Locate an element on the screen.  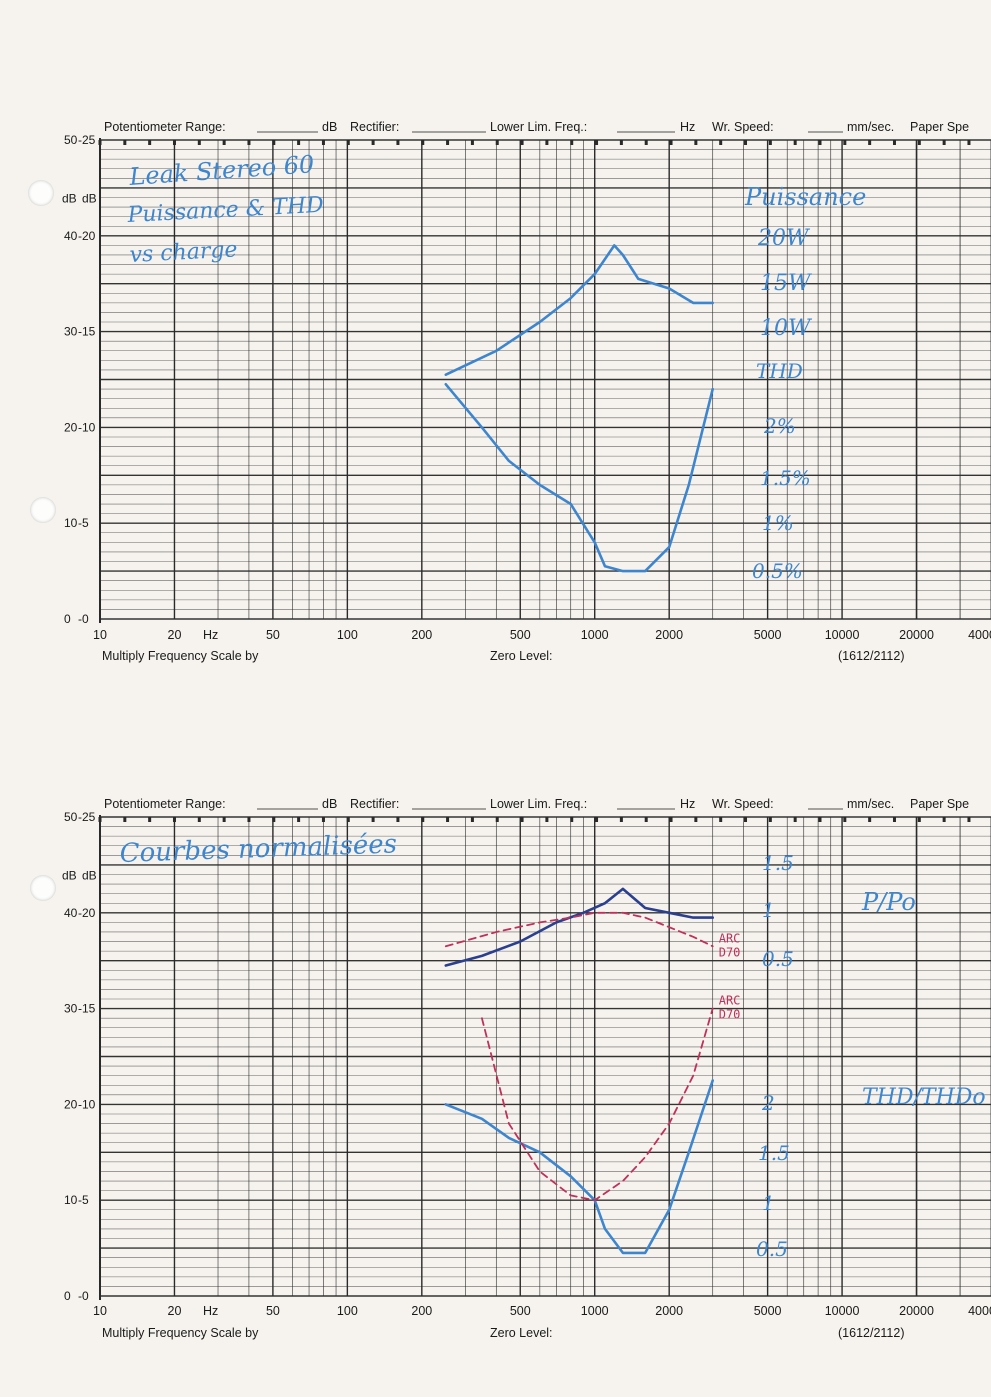
handwritten-note: Leak Stereo 60 is located at coordinates (221, 170).